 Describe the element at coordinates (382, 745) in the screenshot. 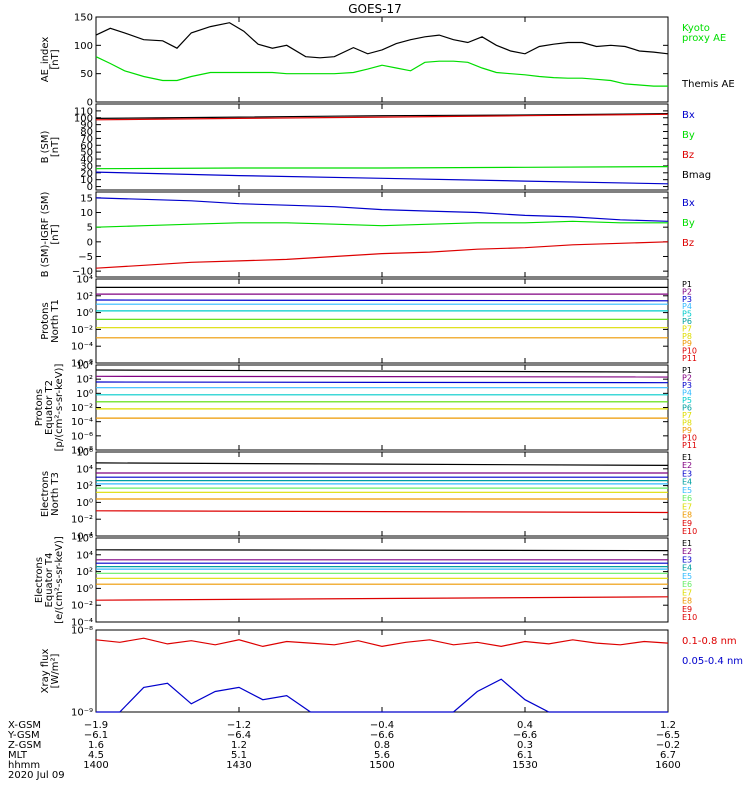

I see `x-row-value: 0.8` at that location.